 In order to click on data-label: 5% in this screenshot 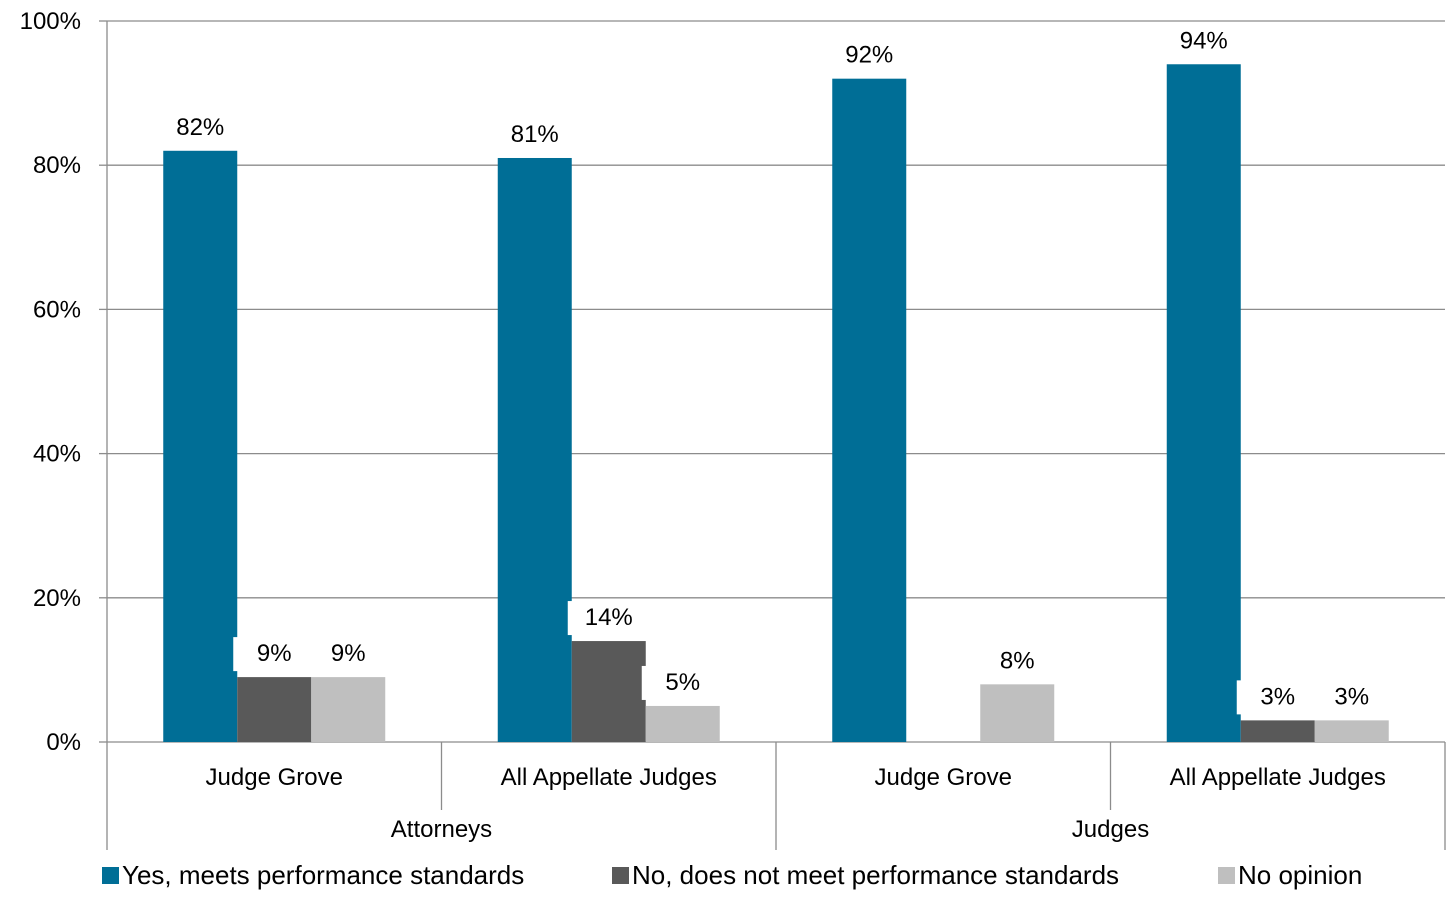, I will do `click(682, 682)`.